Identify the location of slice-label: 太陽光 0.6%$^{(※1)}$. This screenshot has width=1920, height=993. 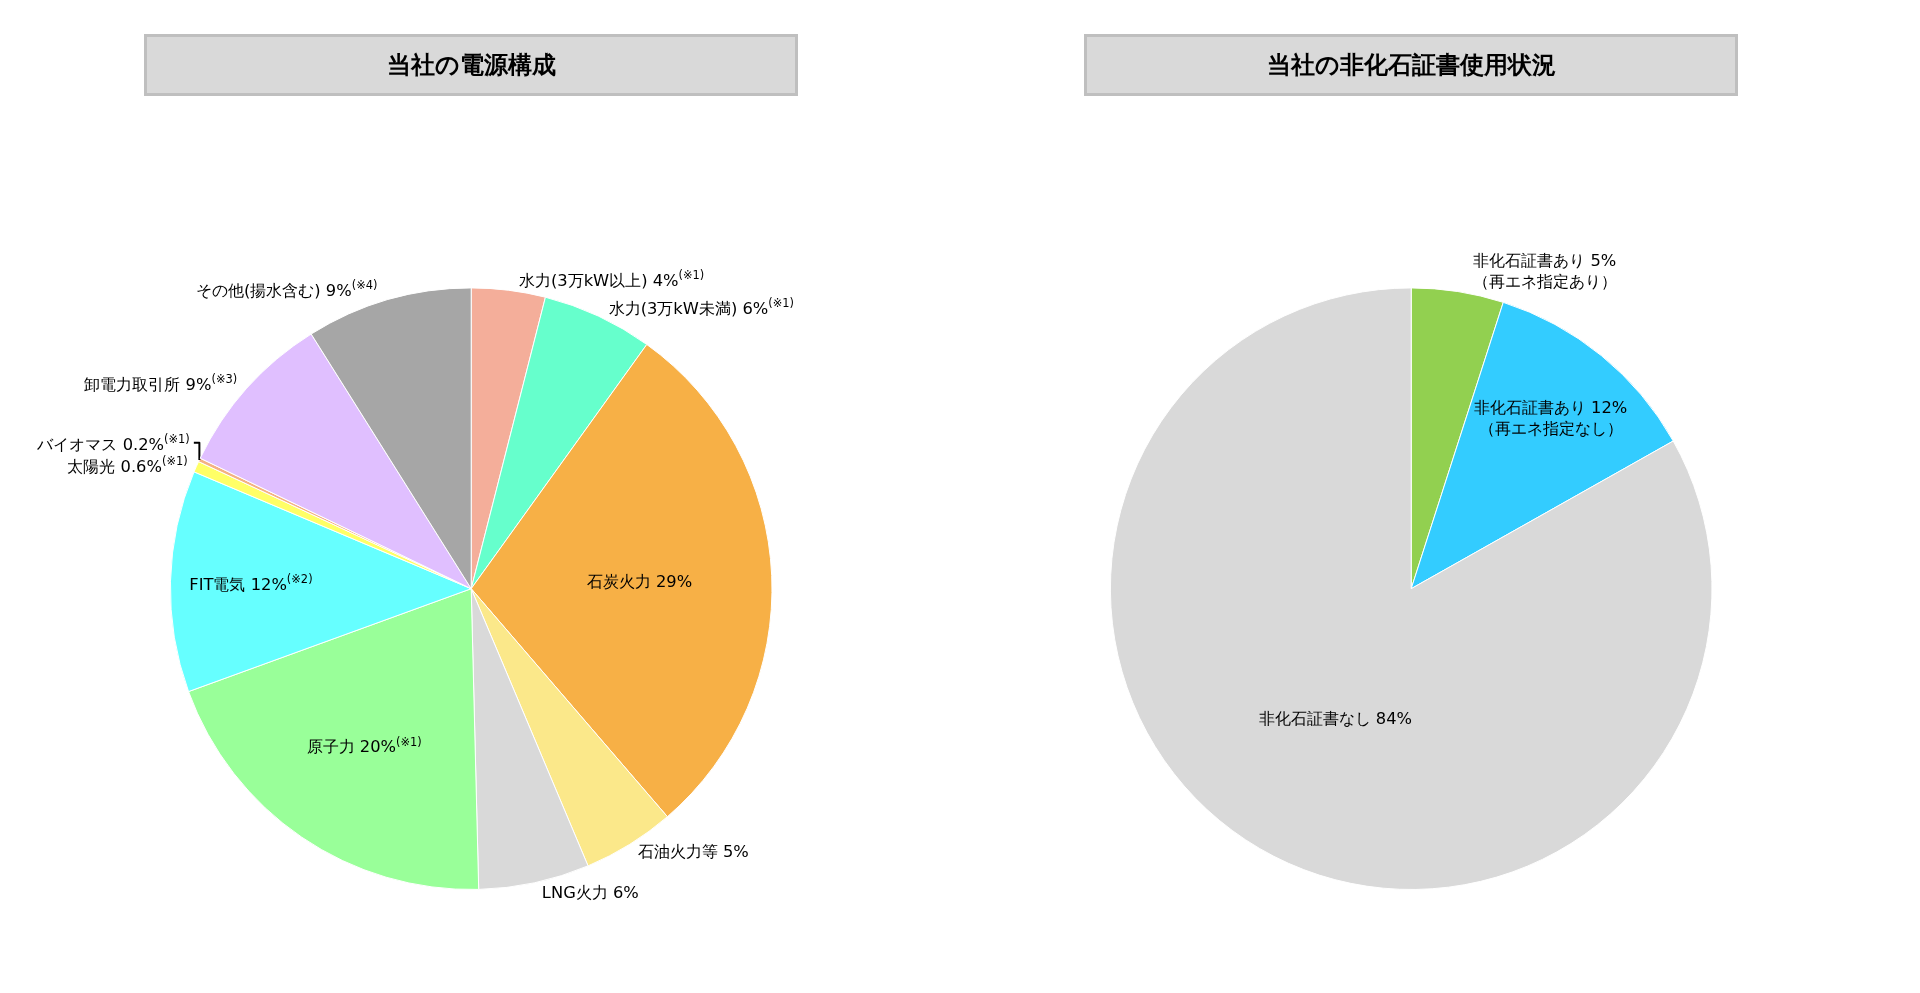
(127, 464).